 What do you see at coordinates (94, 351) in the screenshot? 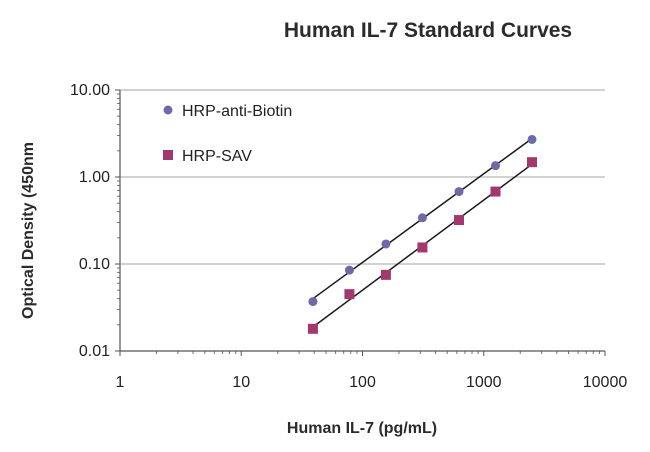
I see `y-tick-label: 0.01` at bounding box center [94, 351].